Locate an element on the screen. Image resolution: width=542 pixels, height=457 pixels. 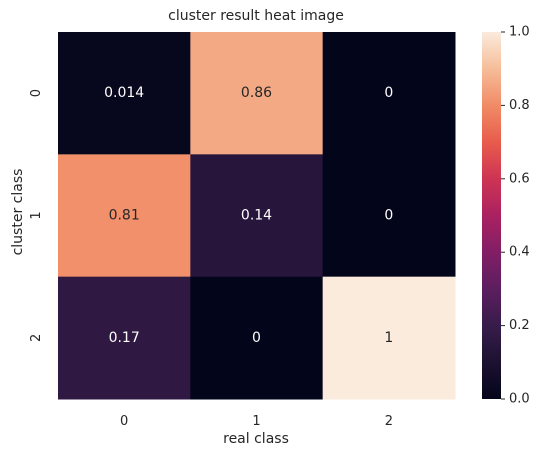
colorbar-tick-label-4: 0.8 is located at coordinates (519, 105).